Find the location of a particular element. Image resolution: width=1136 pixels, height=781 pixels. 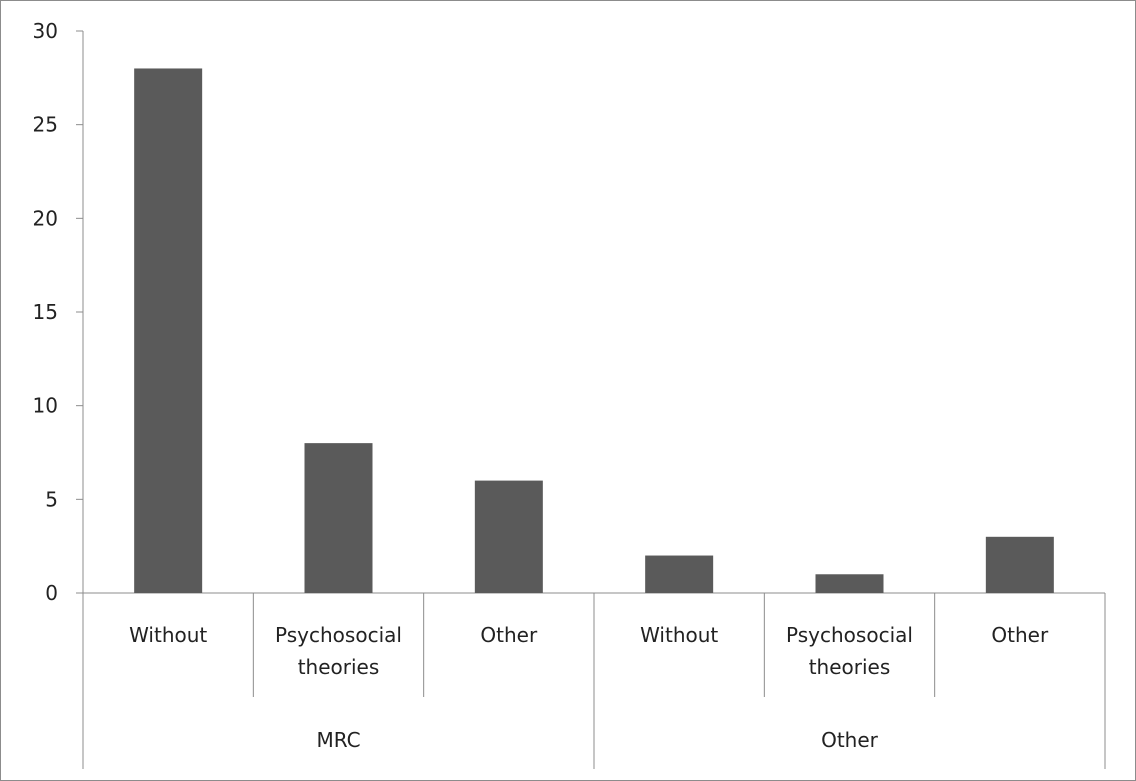

y-tick-label: 20 is located at coordinates (45, 218).